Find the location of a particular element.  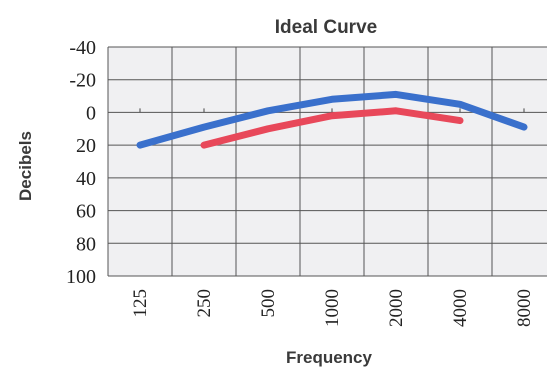

x-tick-label: 2000 is located at coordinates (396, 308).